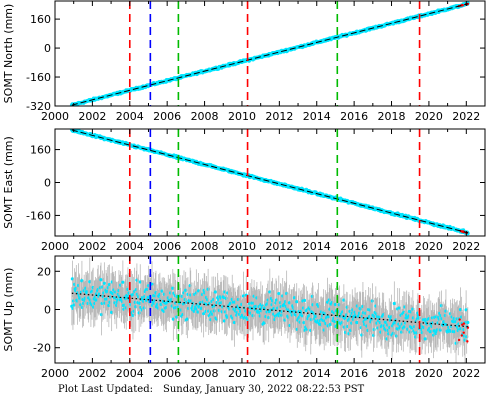  Describe the element at coordinates (263, 389) in the screenshot. I see `footer-timestamp: Sunday, January 30, 2022 08:22:53 PST` at that location.